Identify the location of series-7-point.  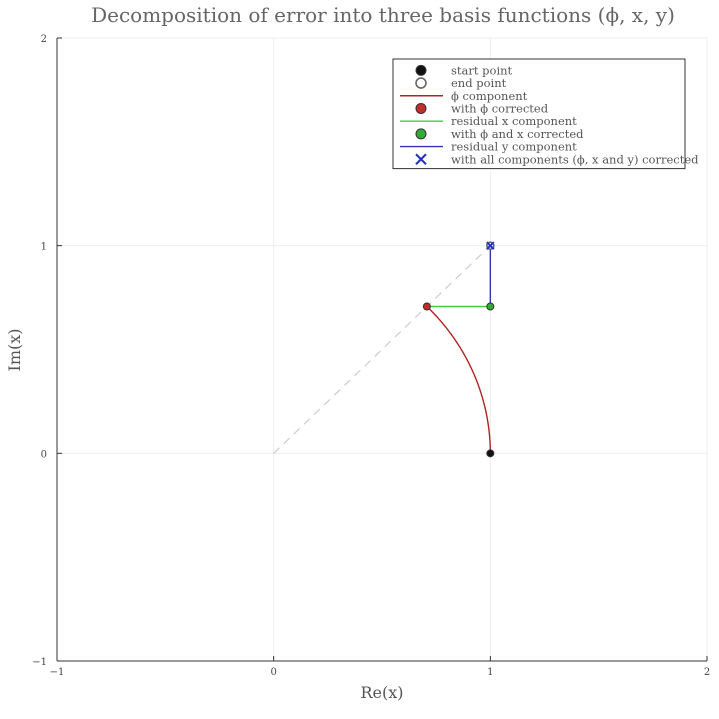
(490, 245).